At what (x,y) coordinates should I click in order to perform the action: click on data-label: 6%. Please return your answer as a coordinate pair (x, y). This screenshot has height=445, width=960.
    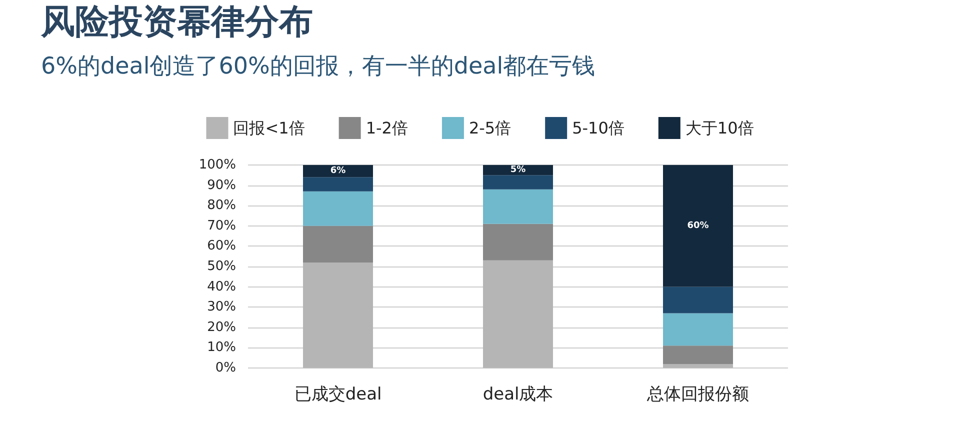
    Looking at the image, I should click on (338, 171).